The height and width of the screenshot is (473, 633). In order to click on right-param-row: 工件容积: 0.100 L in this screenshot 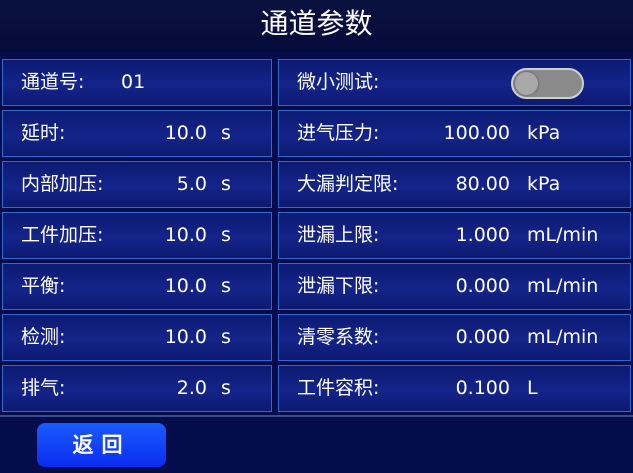, I will do `click(454, 388)`.